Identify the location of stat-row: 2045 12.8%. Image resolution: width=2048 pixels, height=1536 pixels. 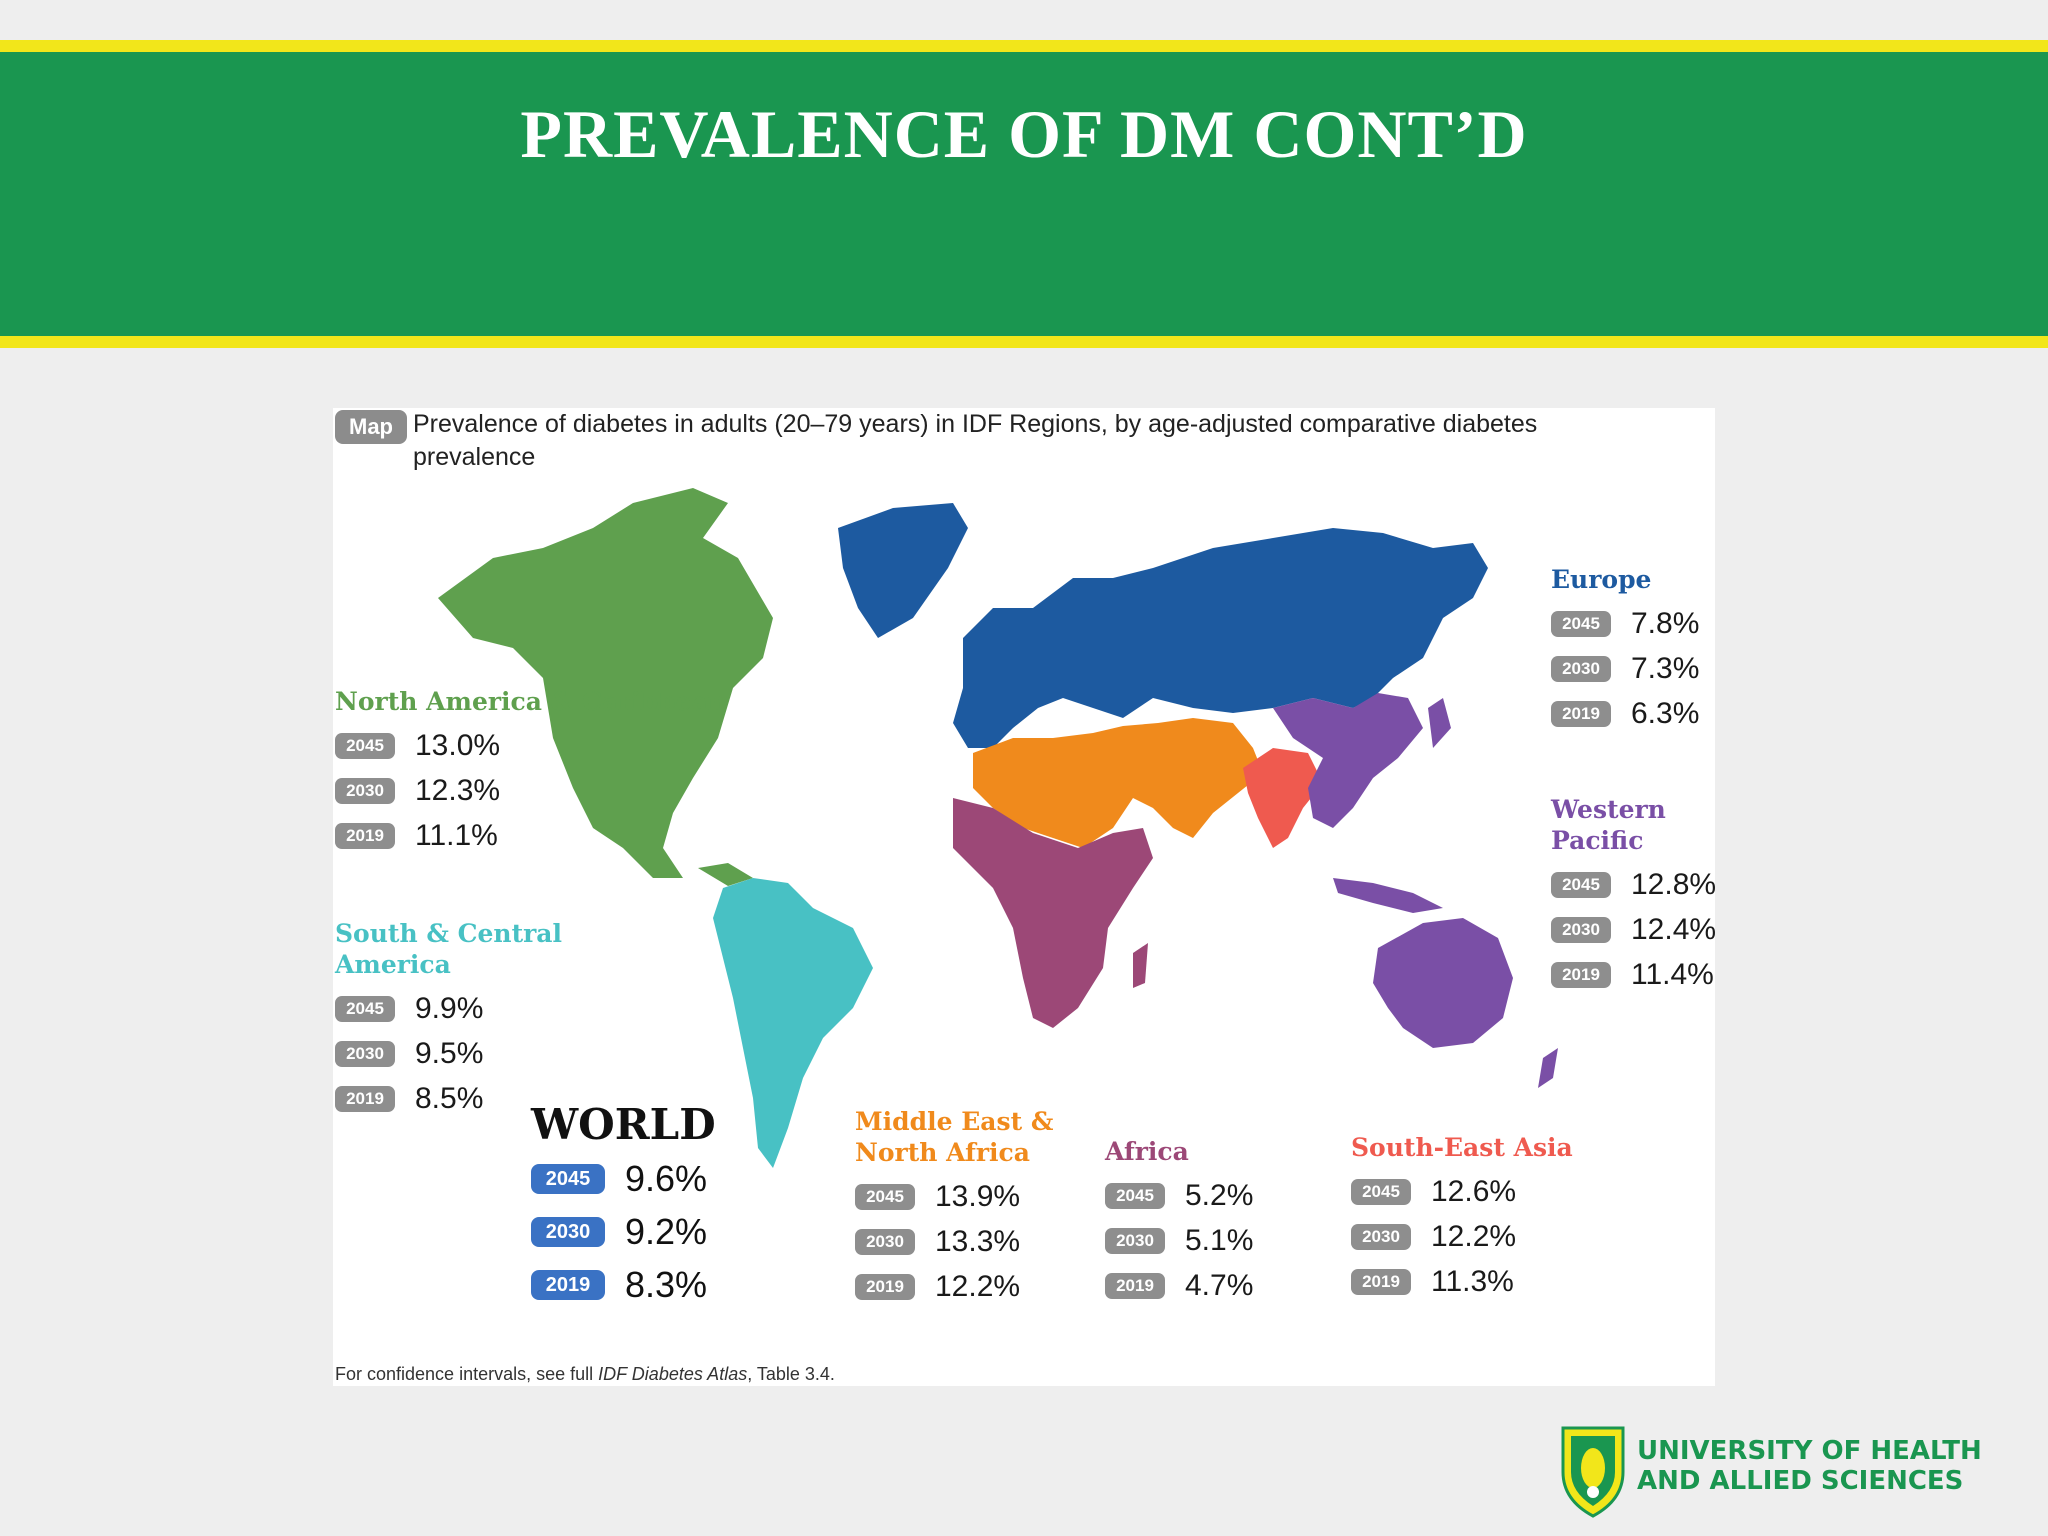
(1633, 884).